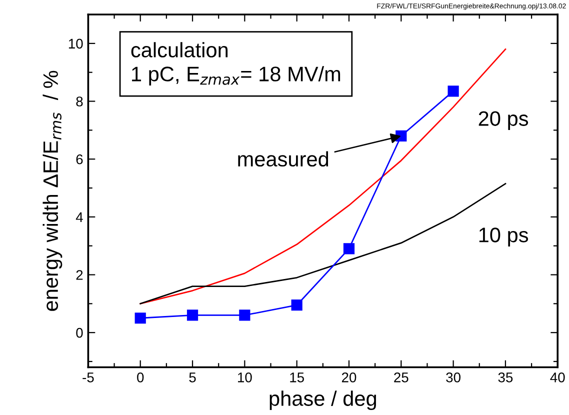 The height and width of the screenshot is (415, 569). I want to click on x-tick-label: 5, so click(192, 377).